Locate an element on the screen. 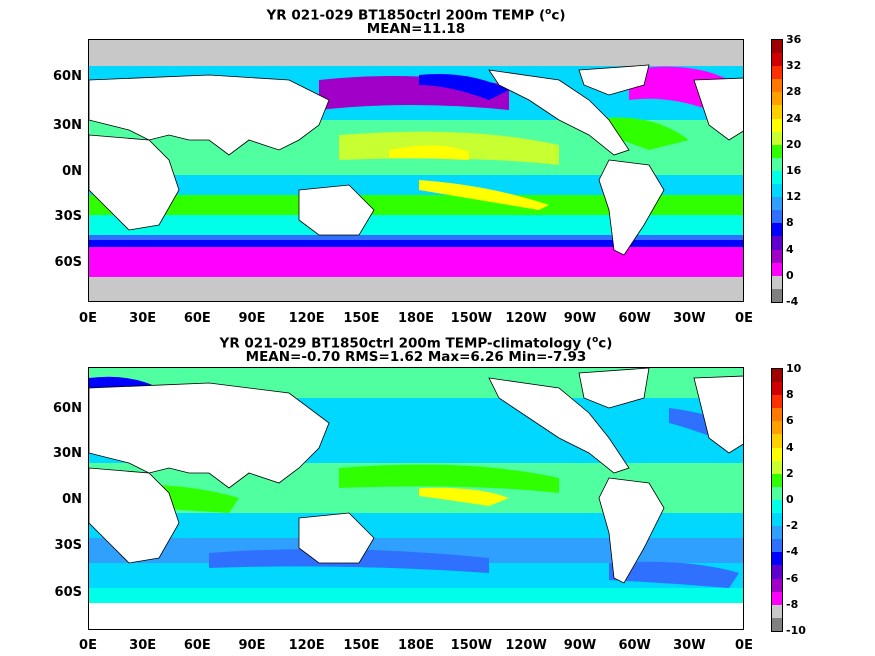  colorbar-tick-label: 32 is located at coordinates (794, 66).